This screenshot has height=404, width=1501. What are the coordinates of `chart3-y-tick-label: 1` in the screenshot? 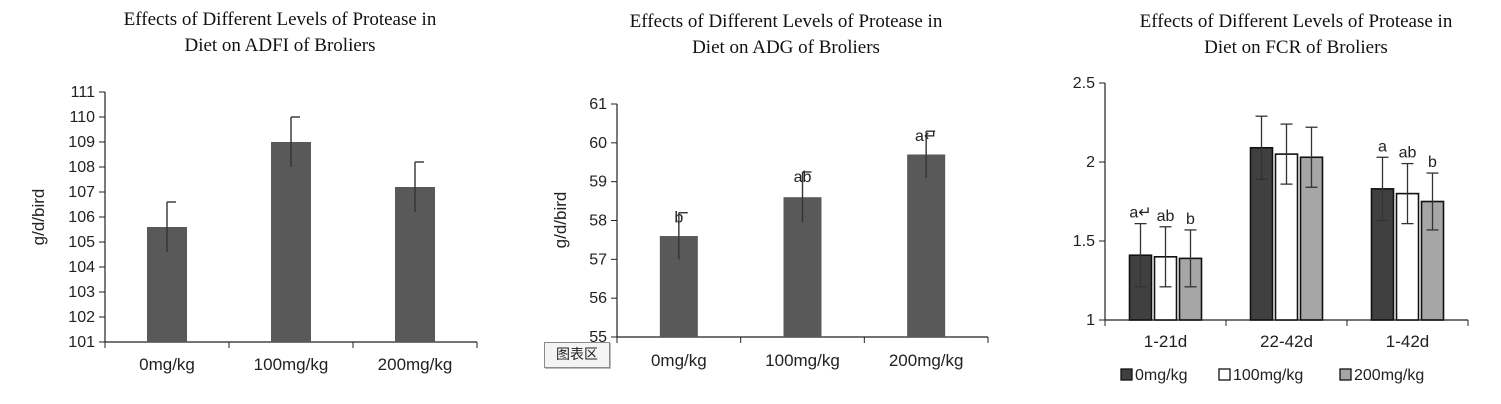 It's located at (1090, 320).